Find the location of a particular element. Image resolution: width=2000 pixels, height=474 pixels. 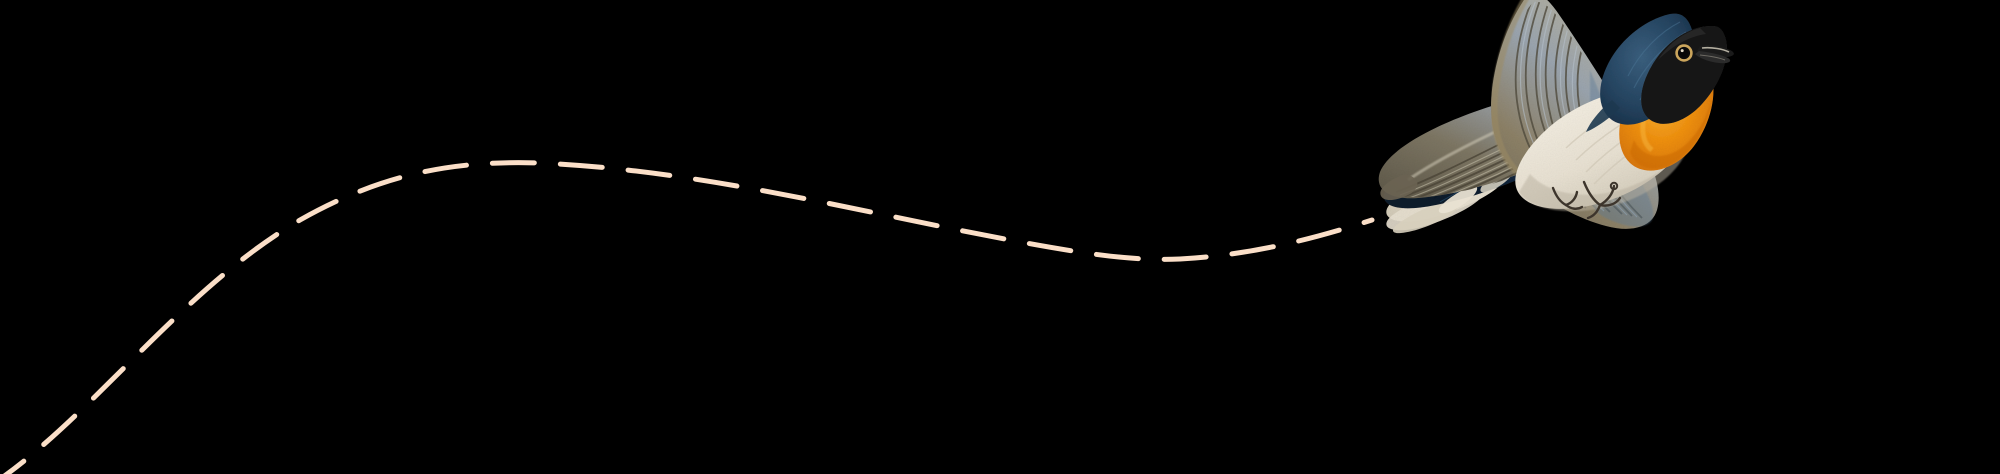

feet is located at coordinates (1586, 200).